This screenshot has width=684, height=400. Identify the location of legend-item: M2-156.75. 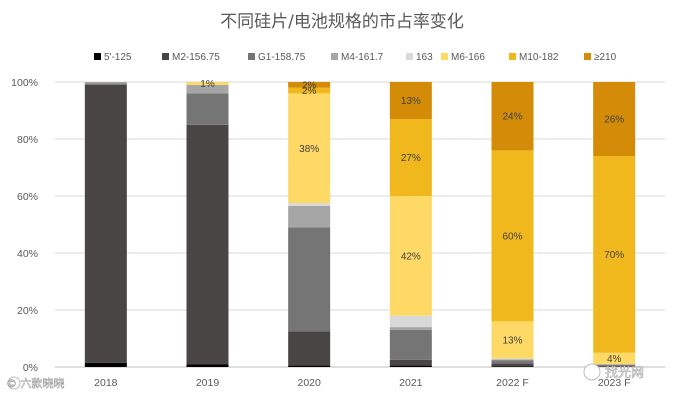
(191, 57).